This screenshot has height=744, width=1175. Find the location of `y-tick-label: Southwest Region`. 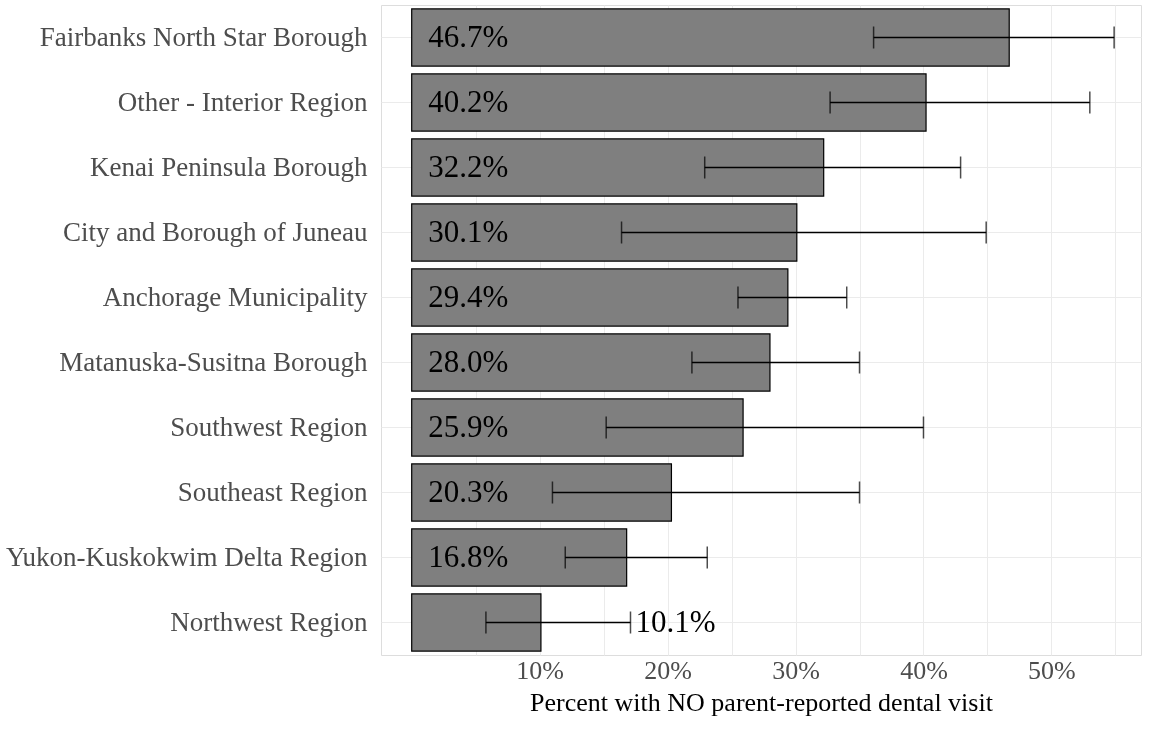

y-tick-label: Southwest Region is located at coordinates (269, 426).